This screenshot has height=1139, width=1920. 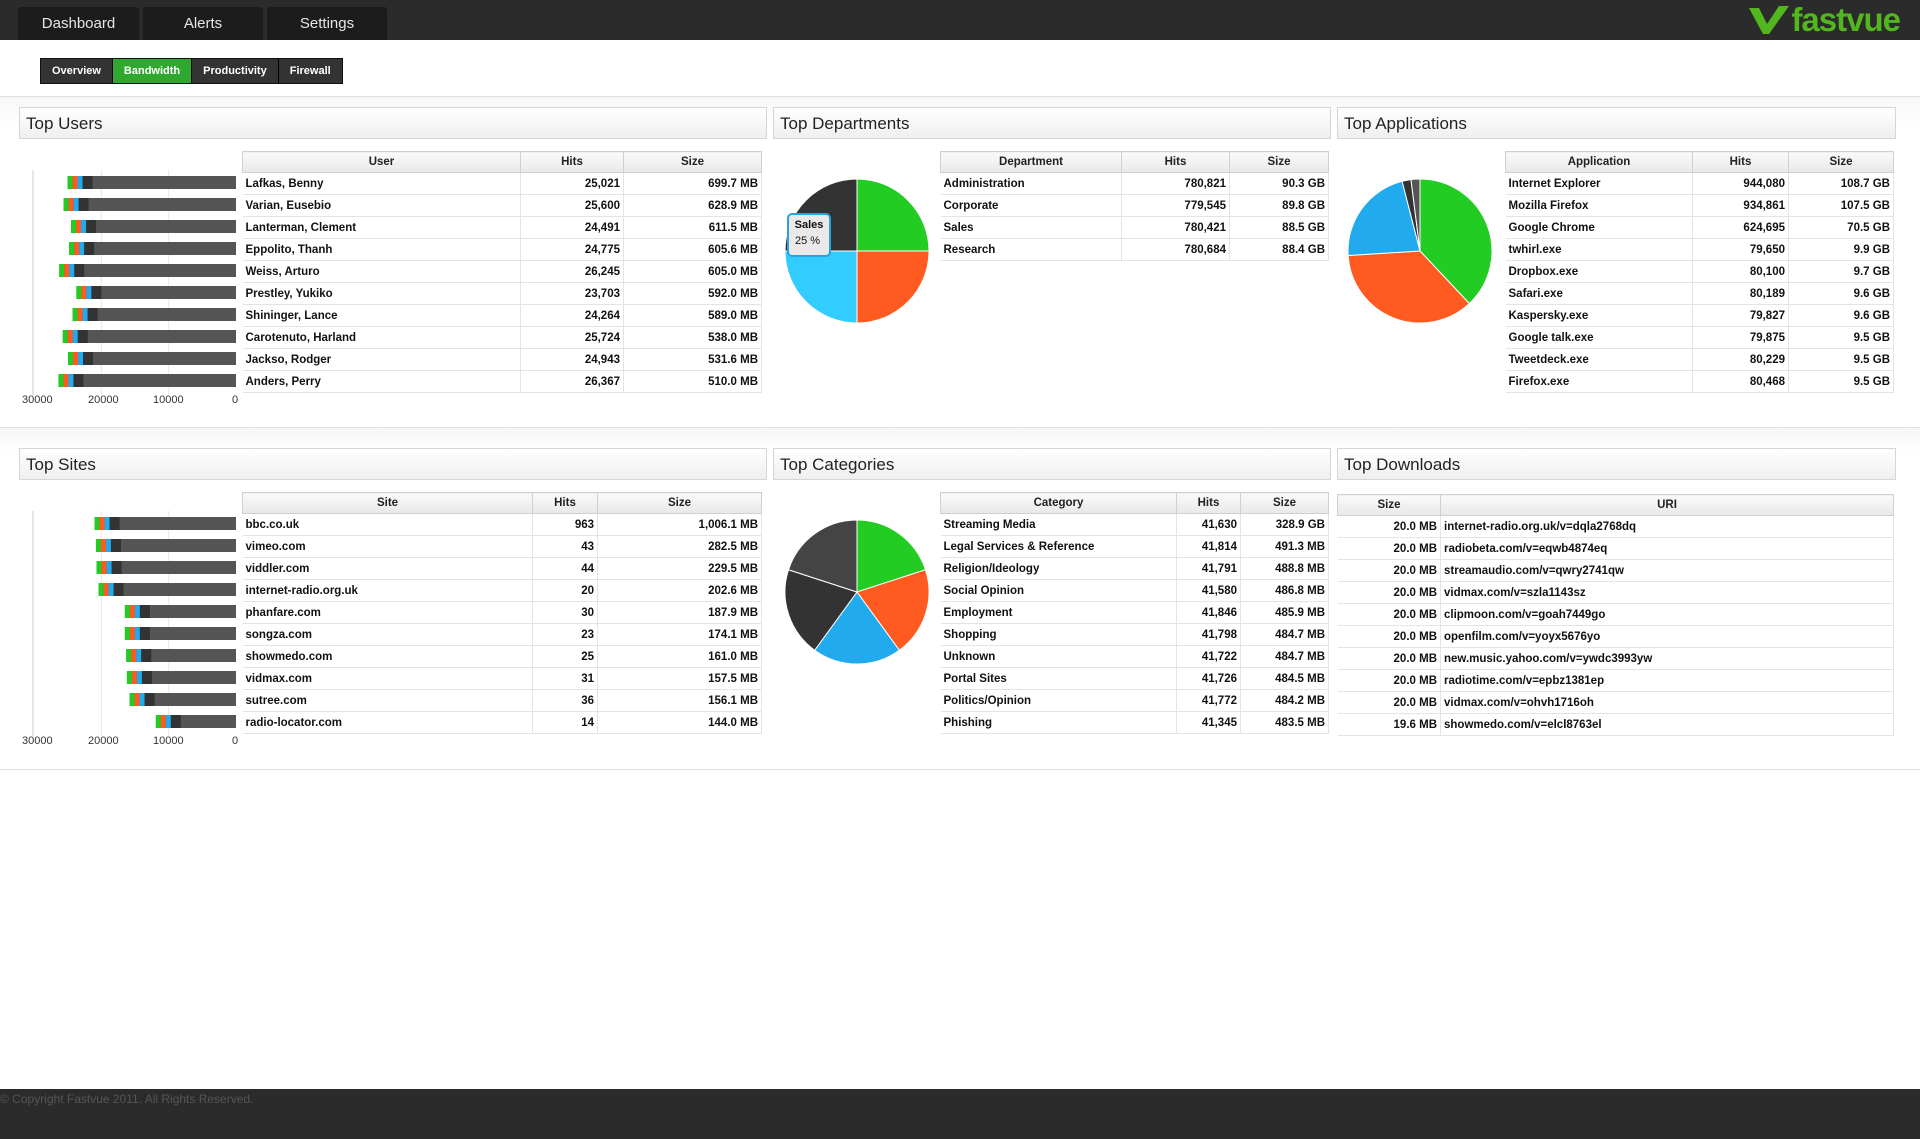 I want to click on application-row: Internet Explorer 944,080 108.7 GB, so click(x=1699, y=183).